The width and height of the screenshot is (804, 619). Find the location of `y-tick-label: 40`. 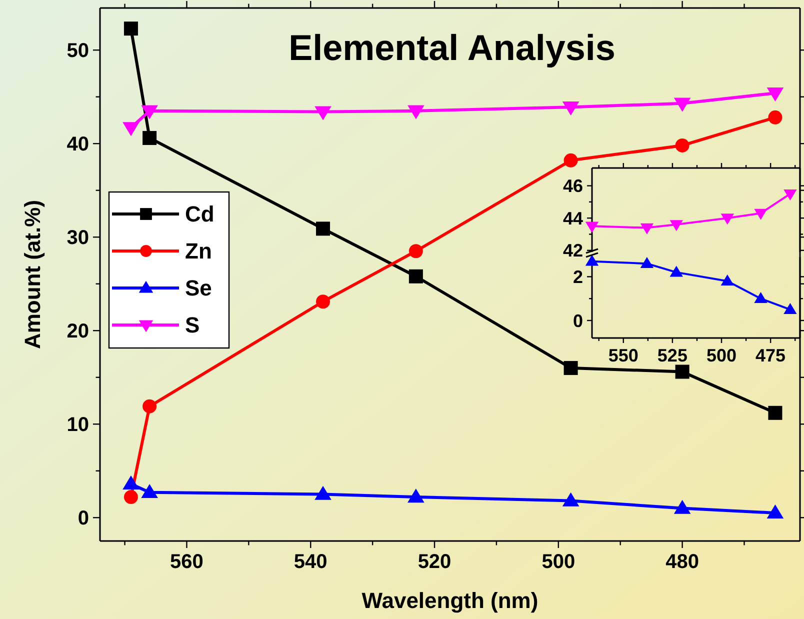

y-tick-label: 40 is located at coordinates (77, 145).